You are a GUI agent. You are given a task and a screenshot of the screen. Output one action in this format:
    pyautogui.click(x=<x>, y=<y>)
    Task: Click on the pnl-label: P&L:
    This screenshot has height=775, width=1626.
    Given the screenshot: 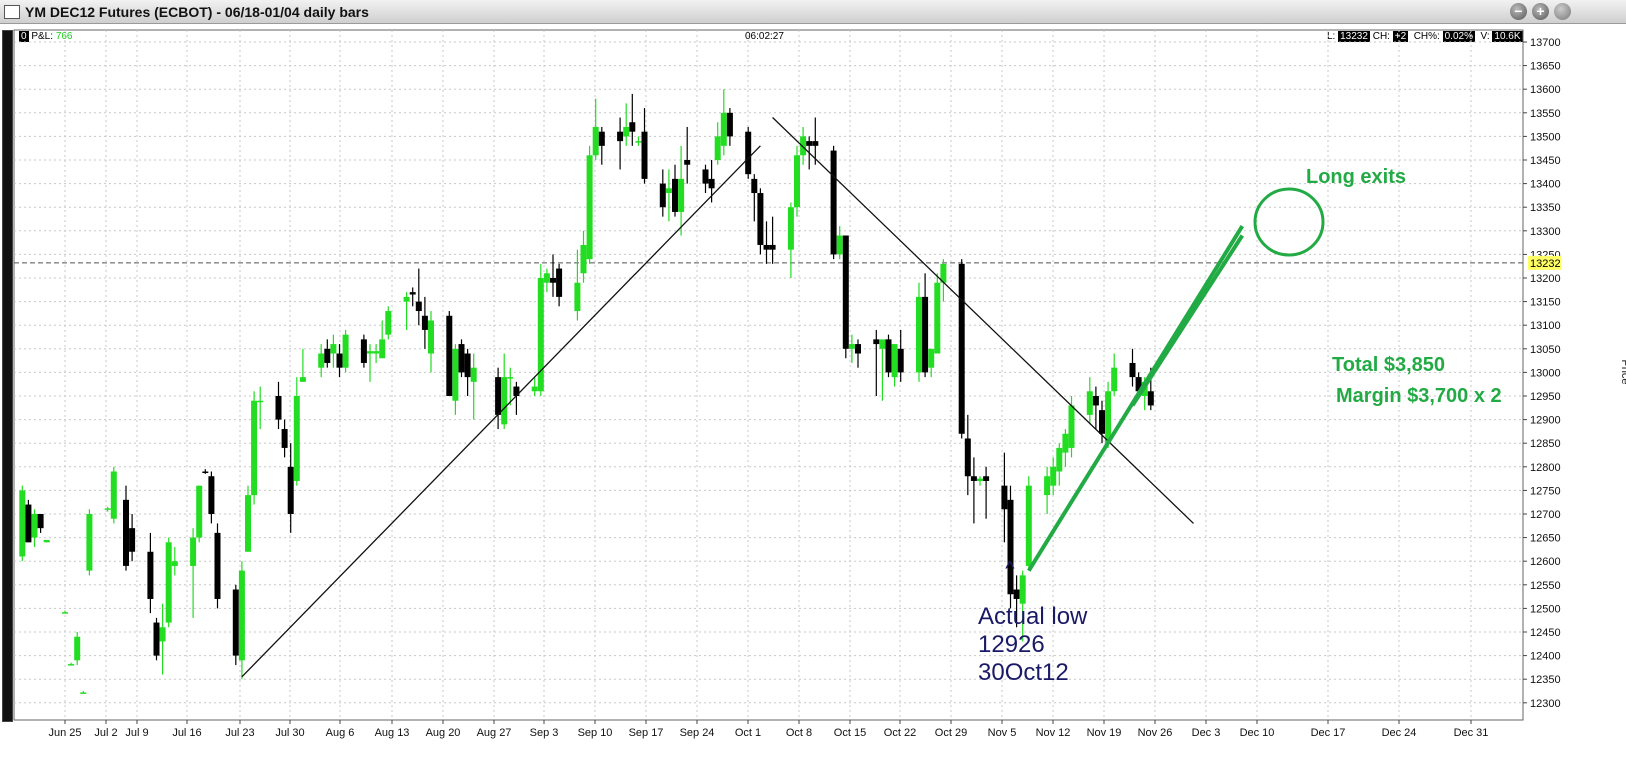 What is the action you would take?
    pyautogui.click(x=42, y=36)
    